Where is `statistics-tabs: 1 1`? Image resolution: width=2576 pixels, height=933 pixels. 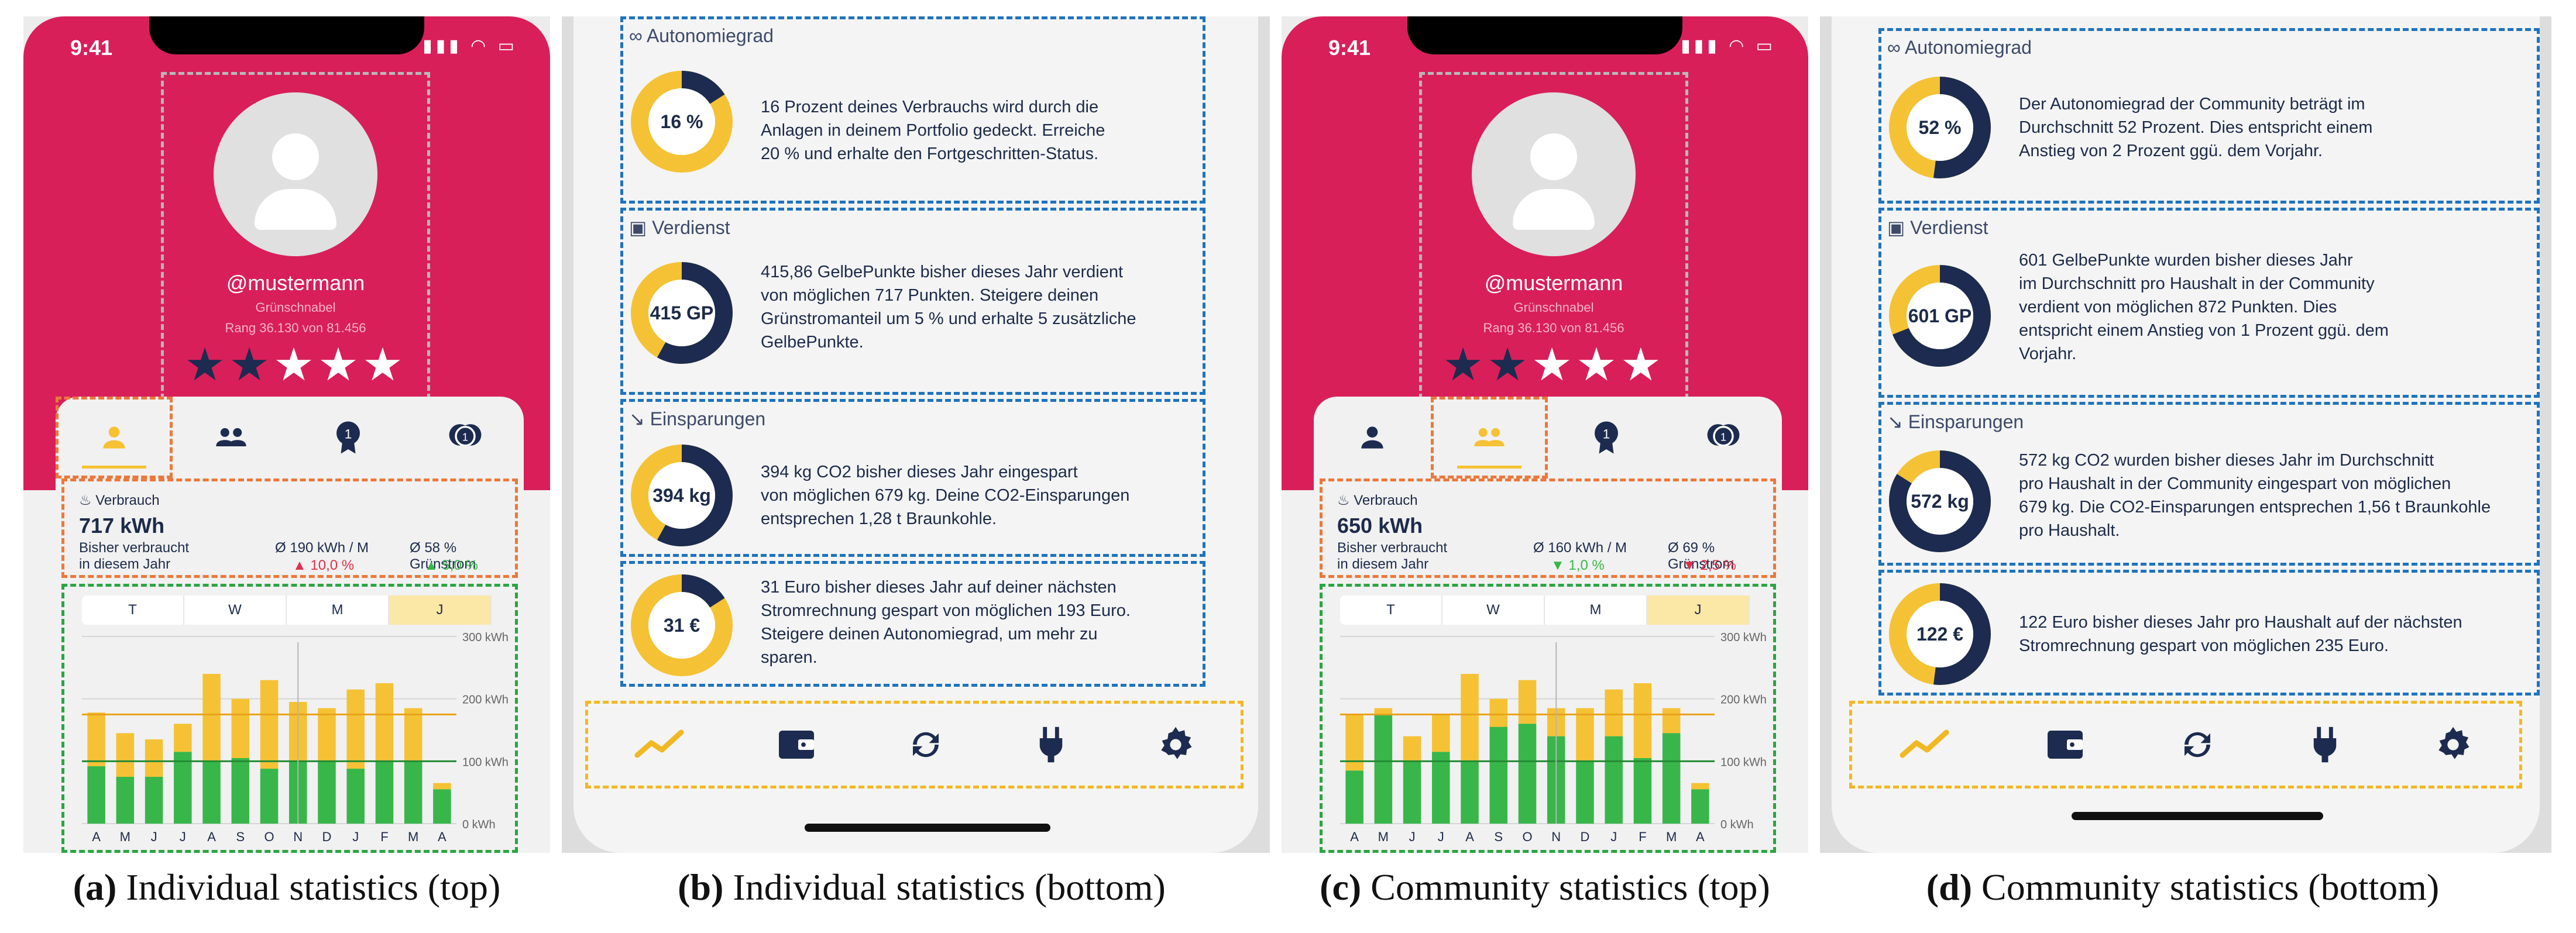
statistics-tabs: 1 1 is located at coordinates (290, 437).